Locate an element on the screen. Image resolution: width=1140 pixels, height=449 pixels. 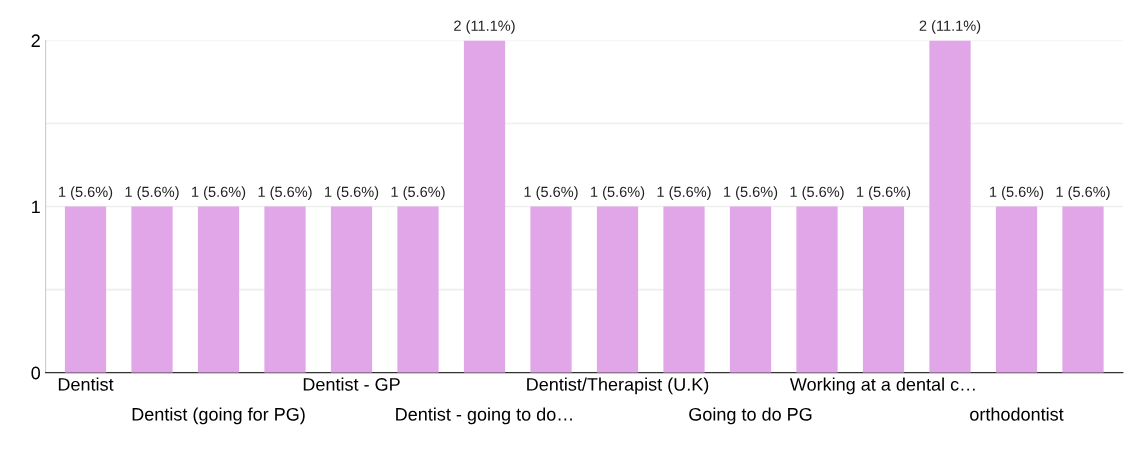
x-tick-label: Going to do PG is located at coordinates (750, 416).